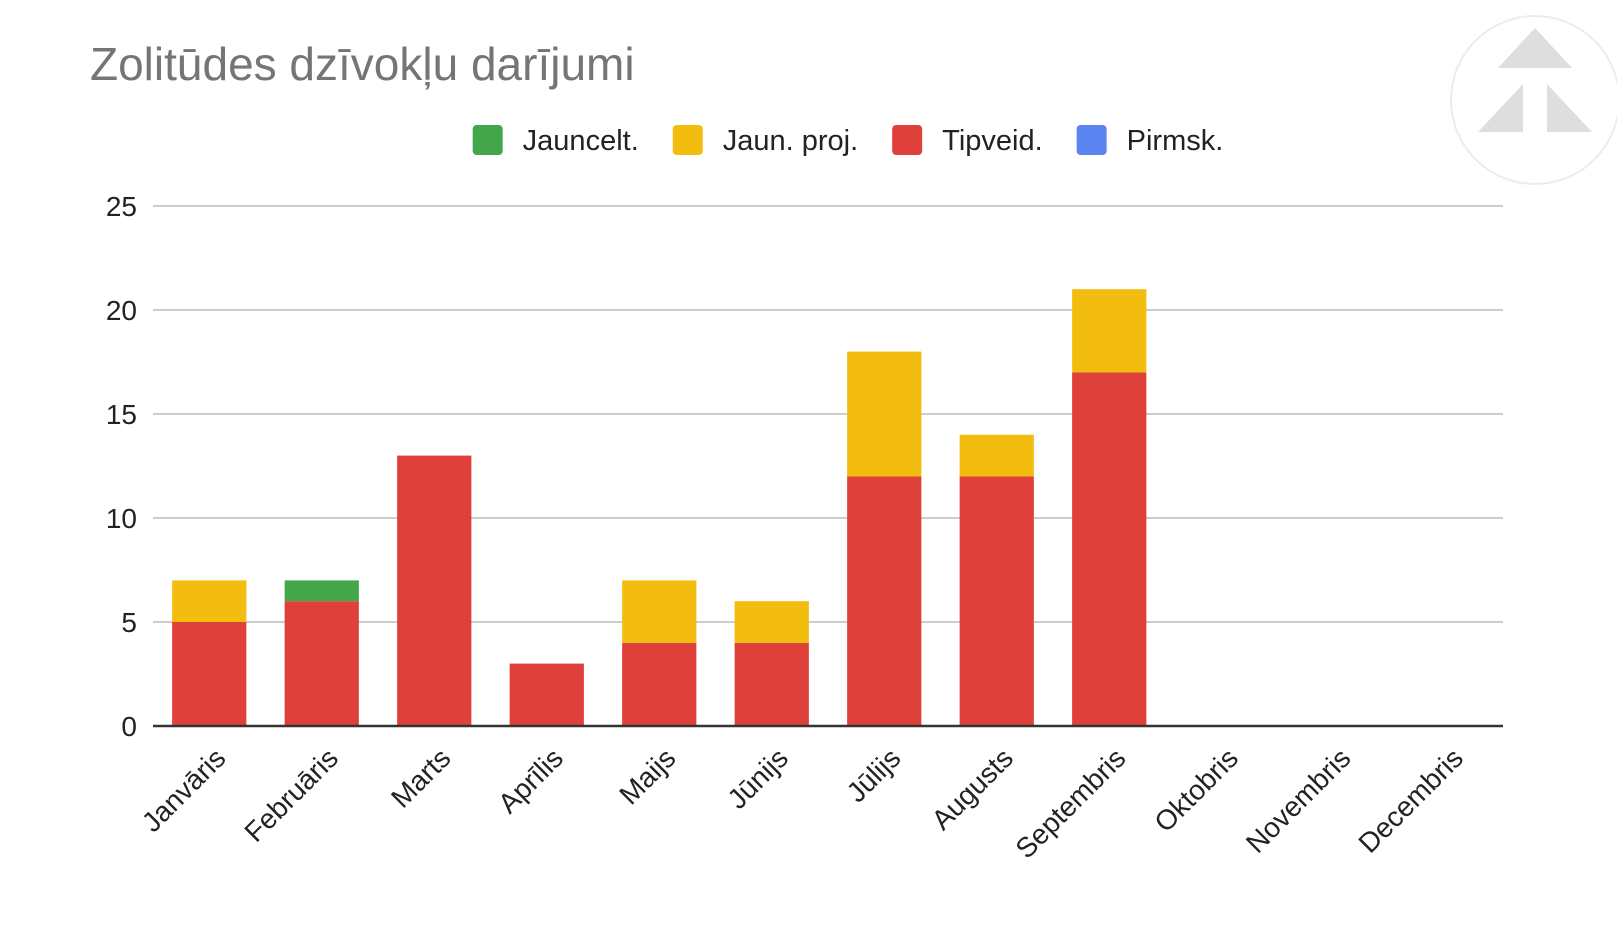  I want to click on y-tick-label: 5, so click(129, 622).